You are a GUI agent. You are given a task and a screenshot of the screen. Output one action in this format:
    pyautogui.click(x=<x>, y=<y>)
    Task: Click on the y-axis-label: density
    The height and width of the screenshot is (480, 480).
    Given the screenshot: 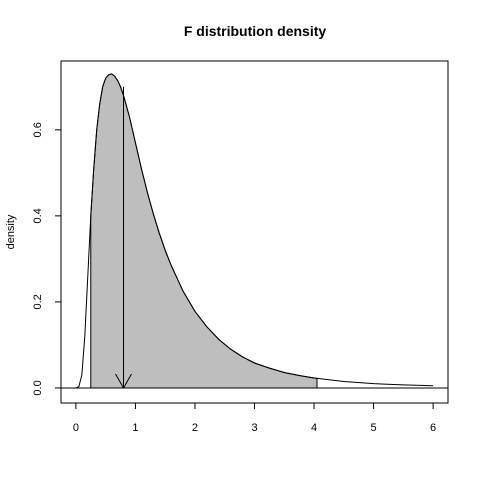 What is the action you would take?
    pyautogui.click(x=11, y=231)
    